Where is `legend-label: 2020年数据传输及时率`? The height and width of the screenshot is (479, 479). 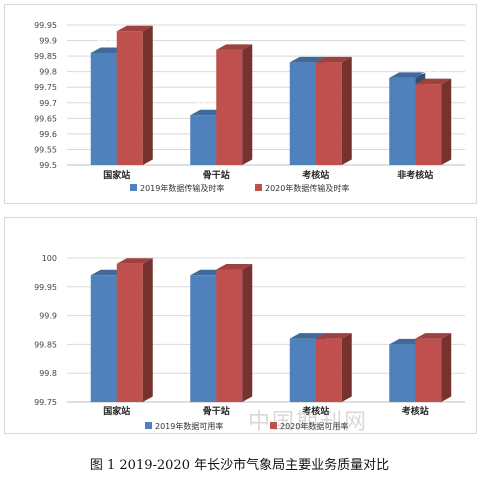 legend-label: 2020年数据传输及时率 is located at coordinates (307, 188).